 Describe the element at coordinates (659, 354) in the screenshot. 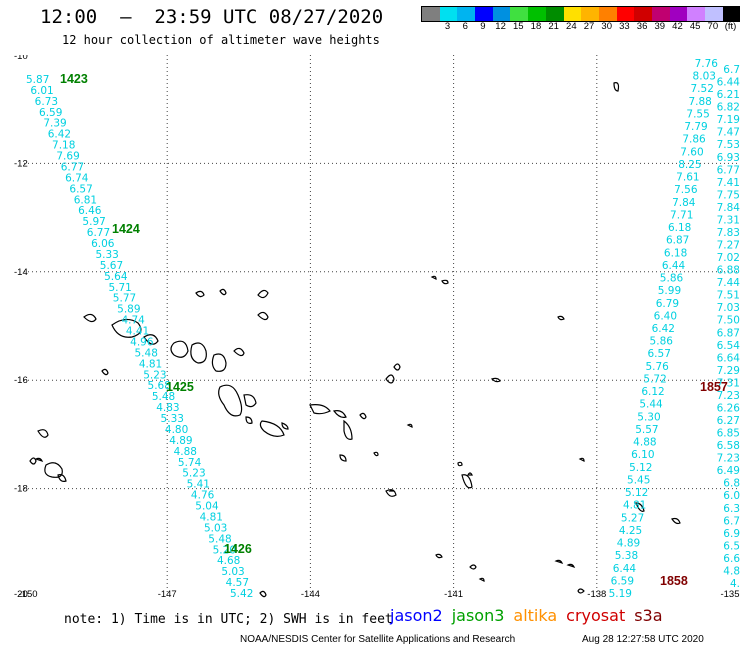

I see `wave-height-value: 6.57` at that location.